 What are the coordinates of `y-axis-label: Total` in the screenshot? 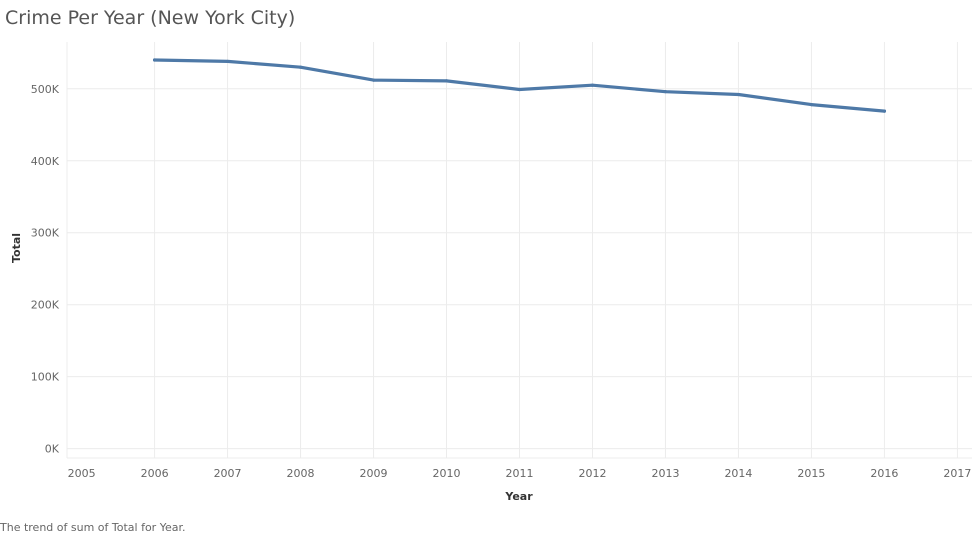 It's located at (16, 248).